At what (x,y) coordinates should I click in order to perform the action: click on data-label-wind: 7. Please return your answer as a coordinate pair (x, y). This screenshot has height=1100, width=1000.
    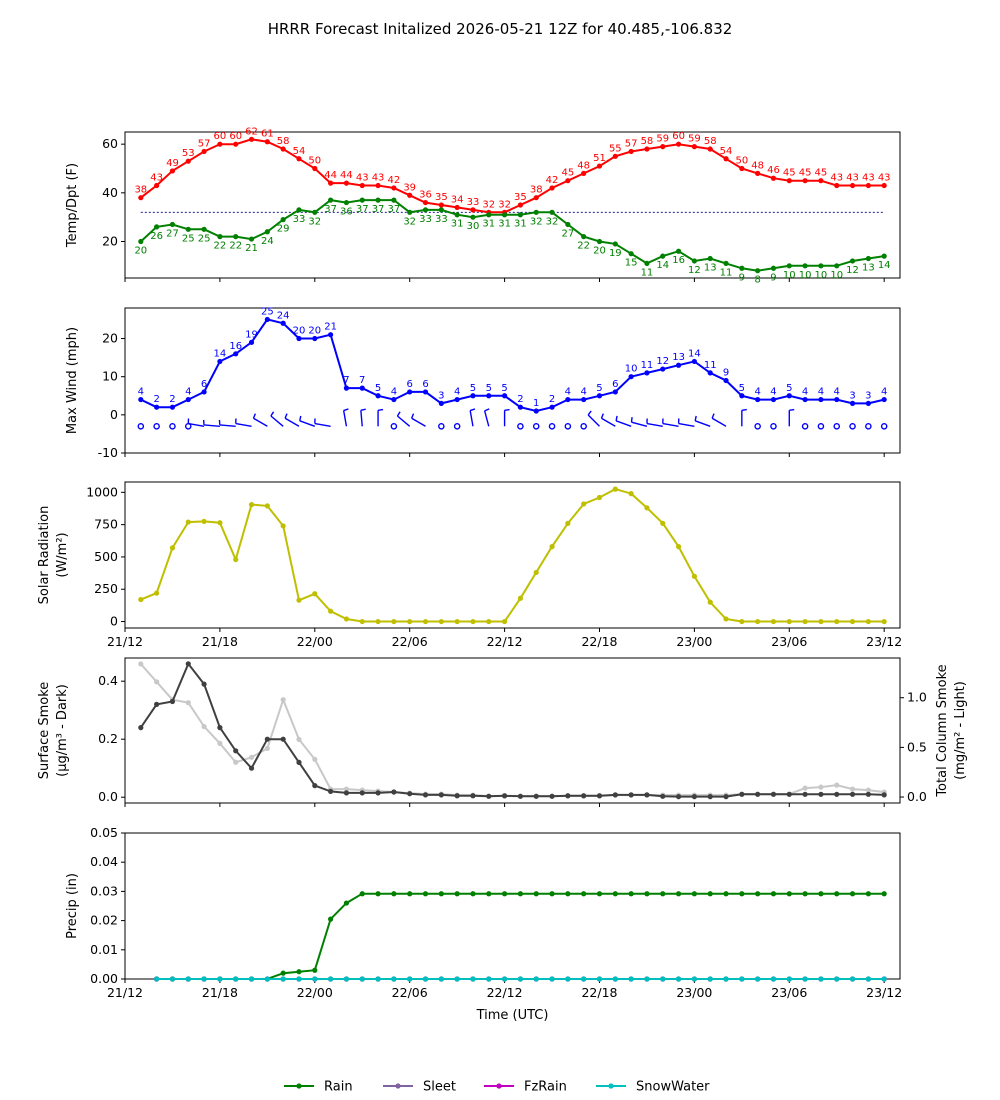
    Looking at the image, I should click on (346, 380).